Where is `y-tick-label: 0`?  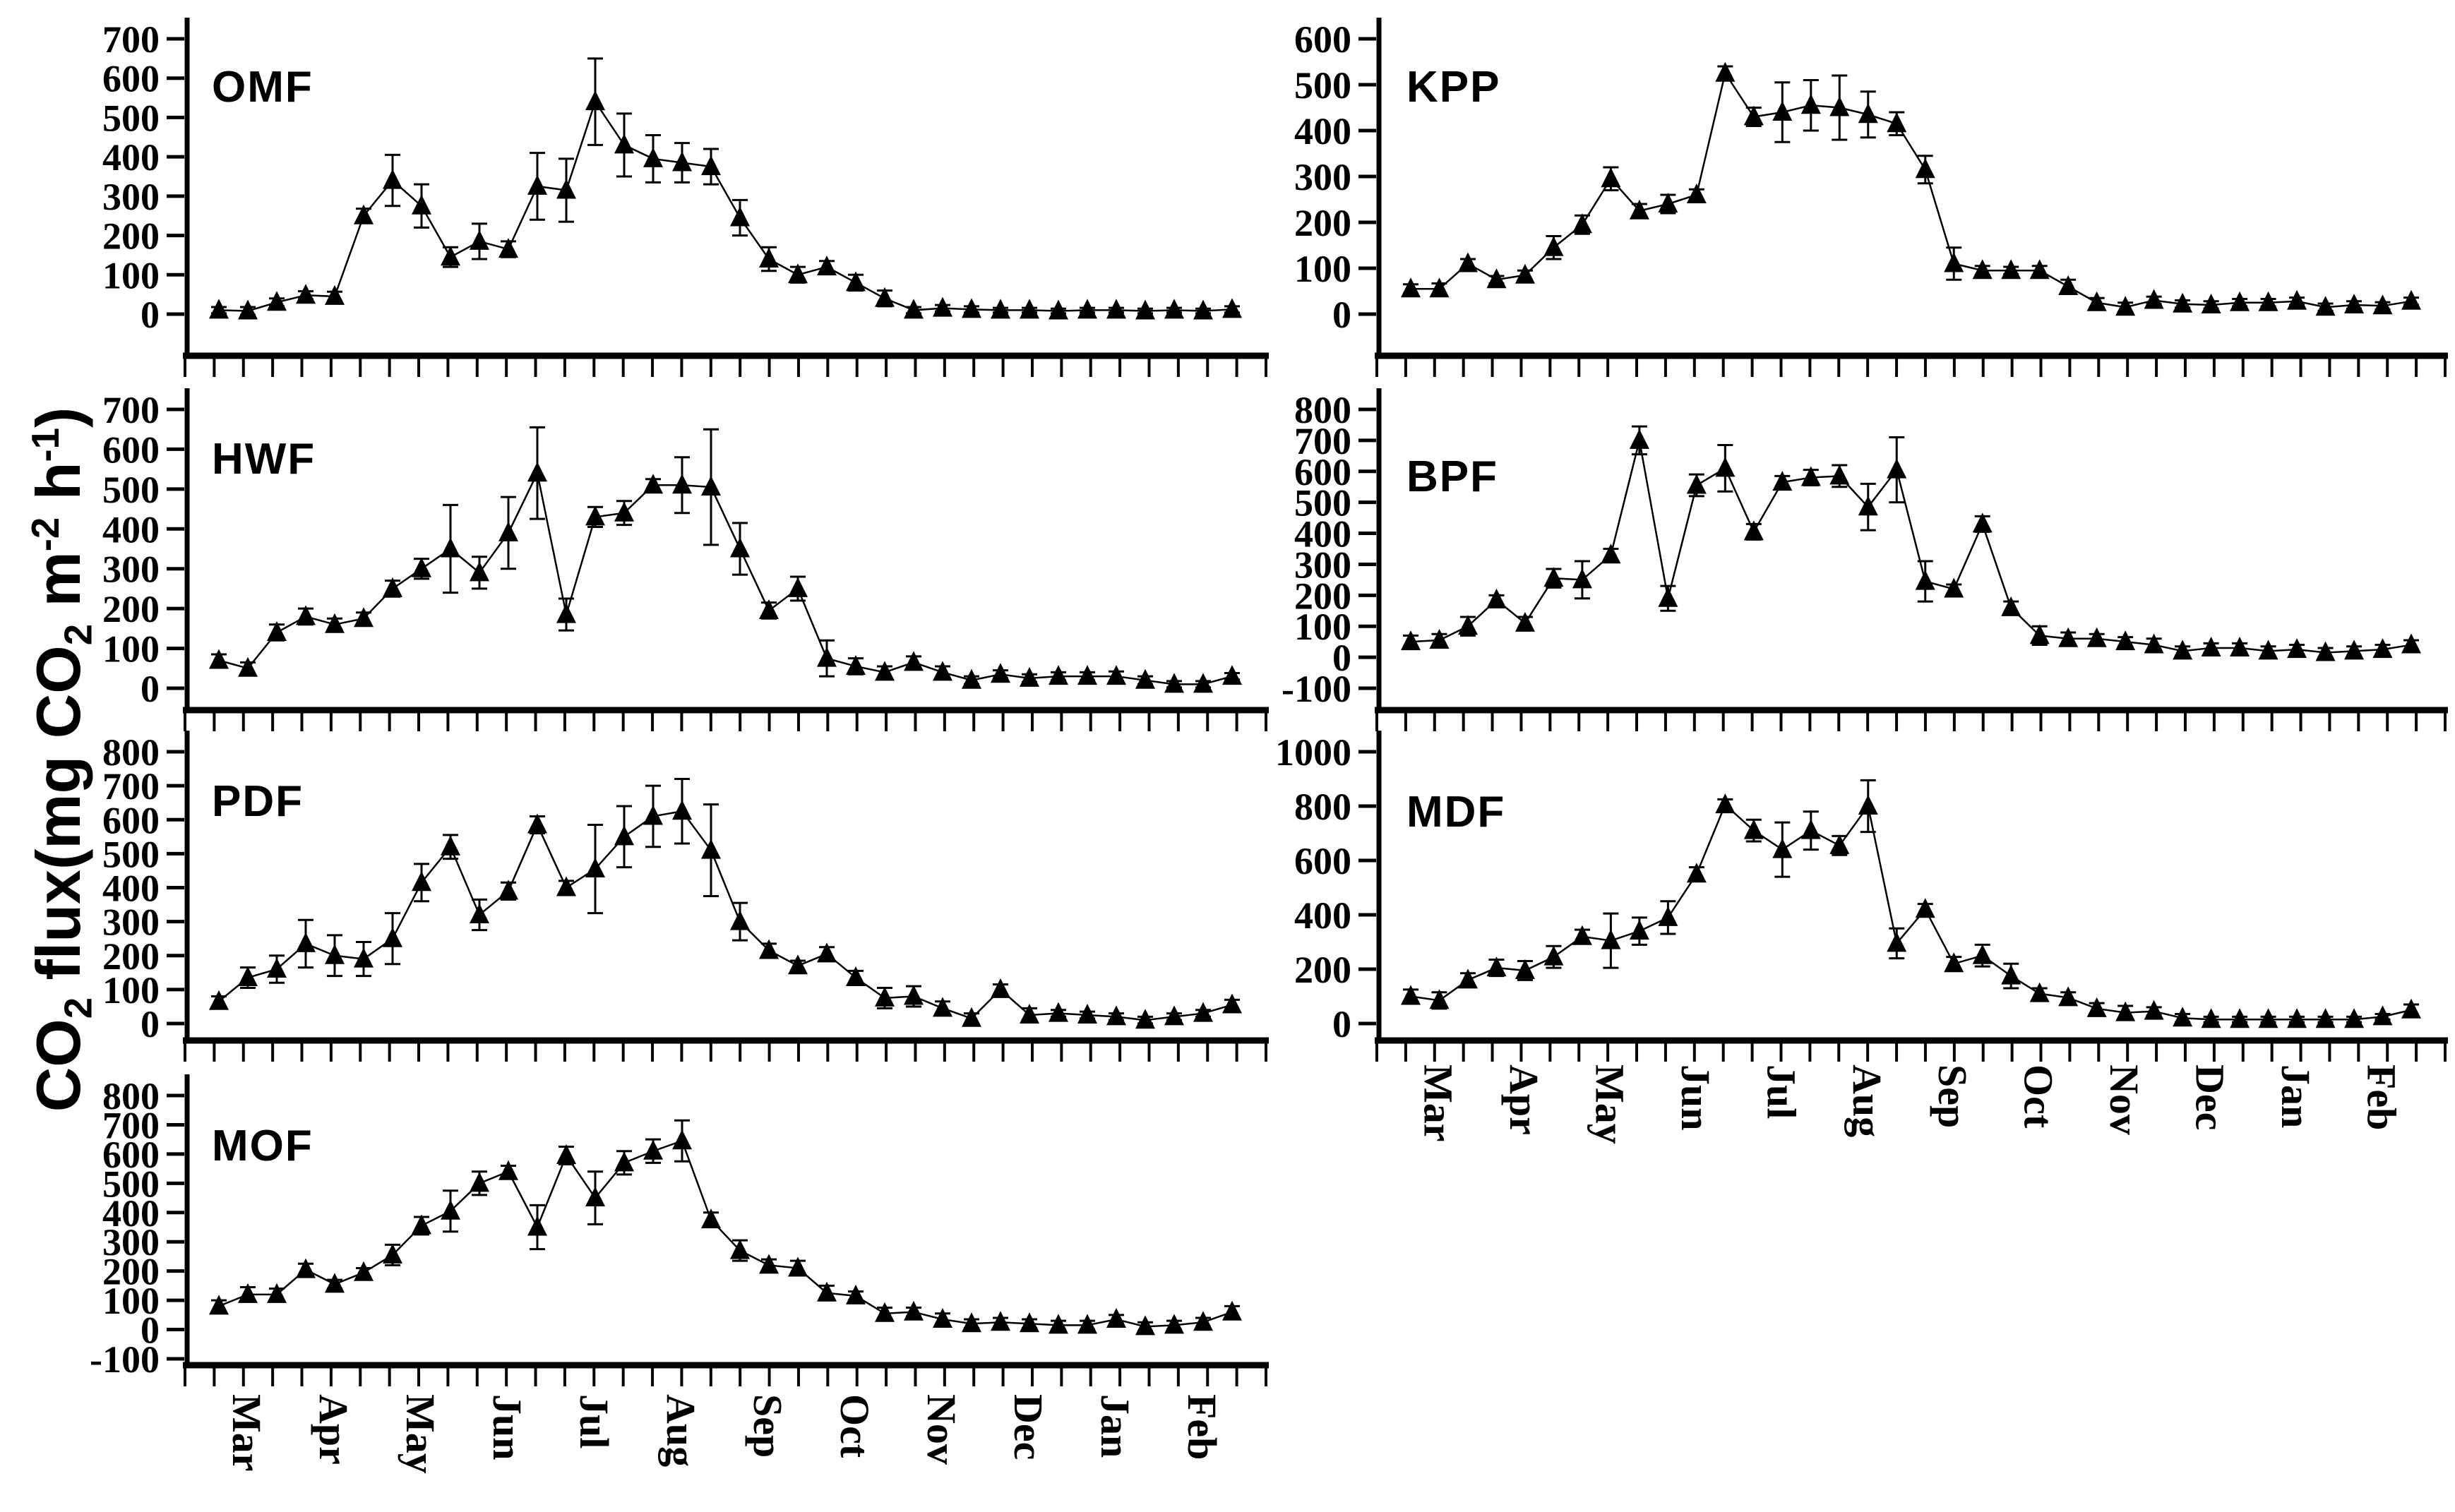 y-tick-label: 0 is located at coordinates (150, 1024).